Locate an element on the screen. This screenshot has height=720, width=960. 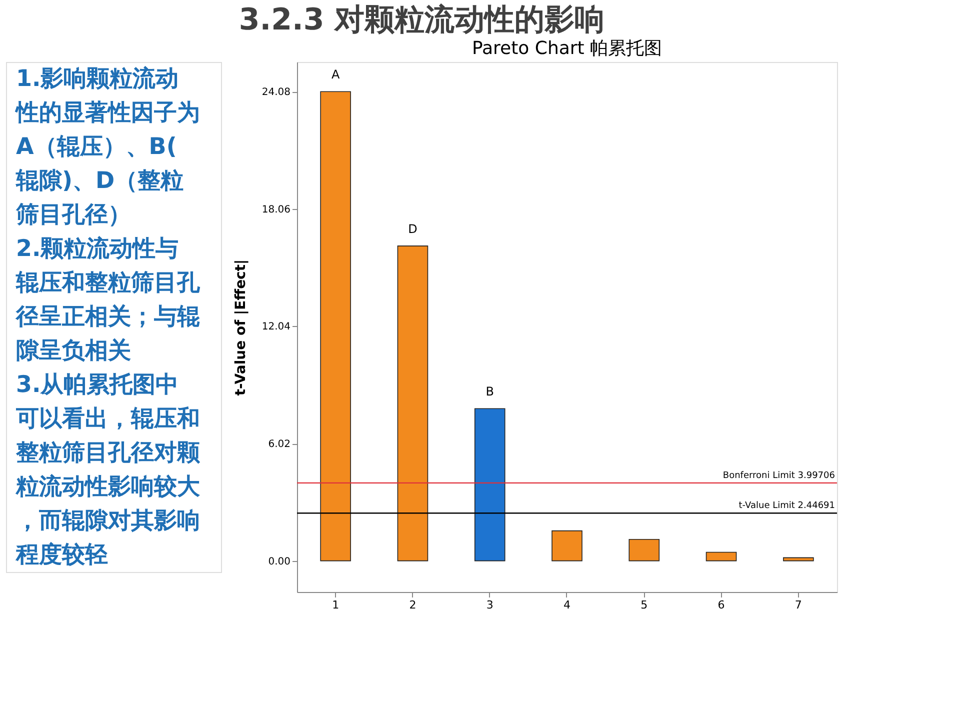
x-tick-label: 3 is located at coordinates (490, 605).